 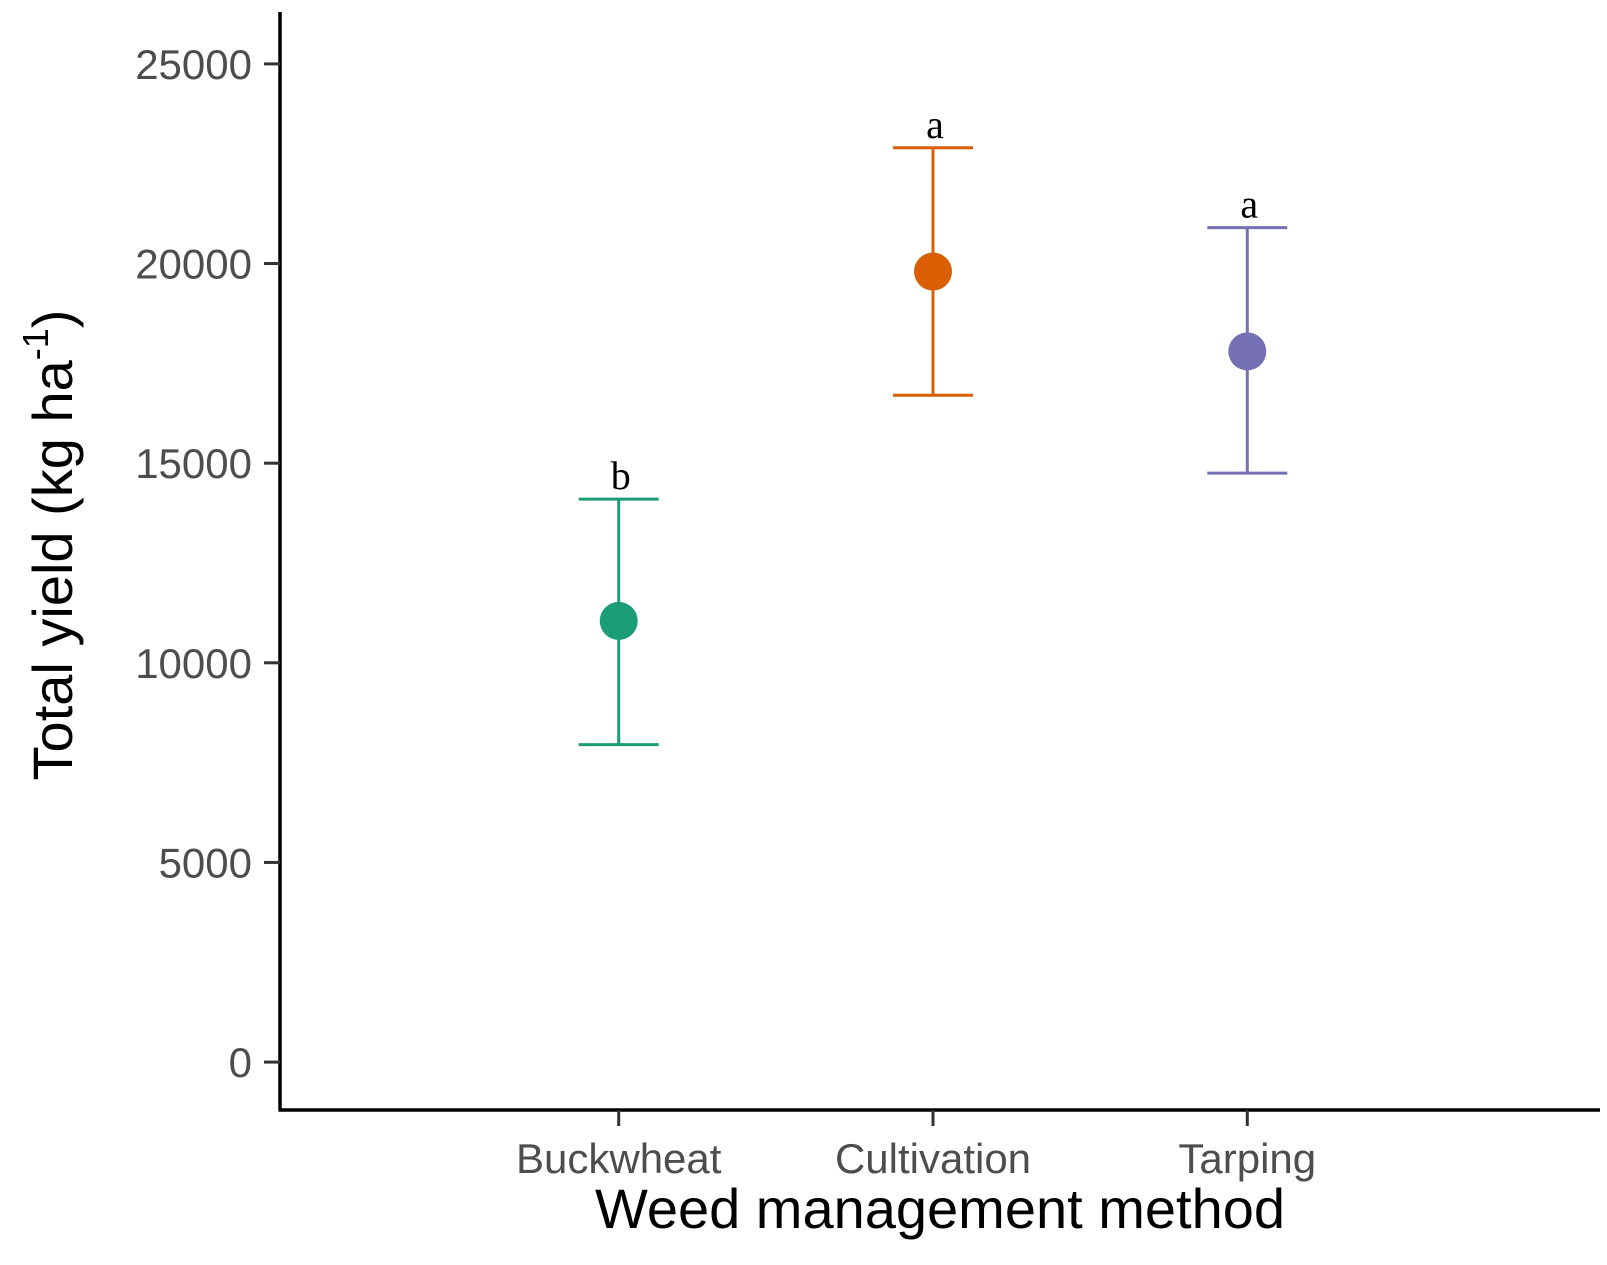 What do you see at coordinates (933, 1158) in the screenshot?
I see `x-tick-label: Cultivation` at bounding box center [933, 1158].